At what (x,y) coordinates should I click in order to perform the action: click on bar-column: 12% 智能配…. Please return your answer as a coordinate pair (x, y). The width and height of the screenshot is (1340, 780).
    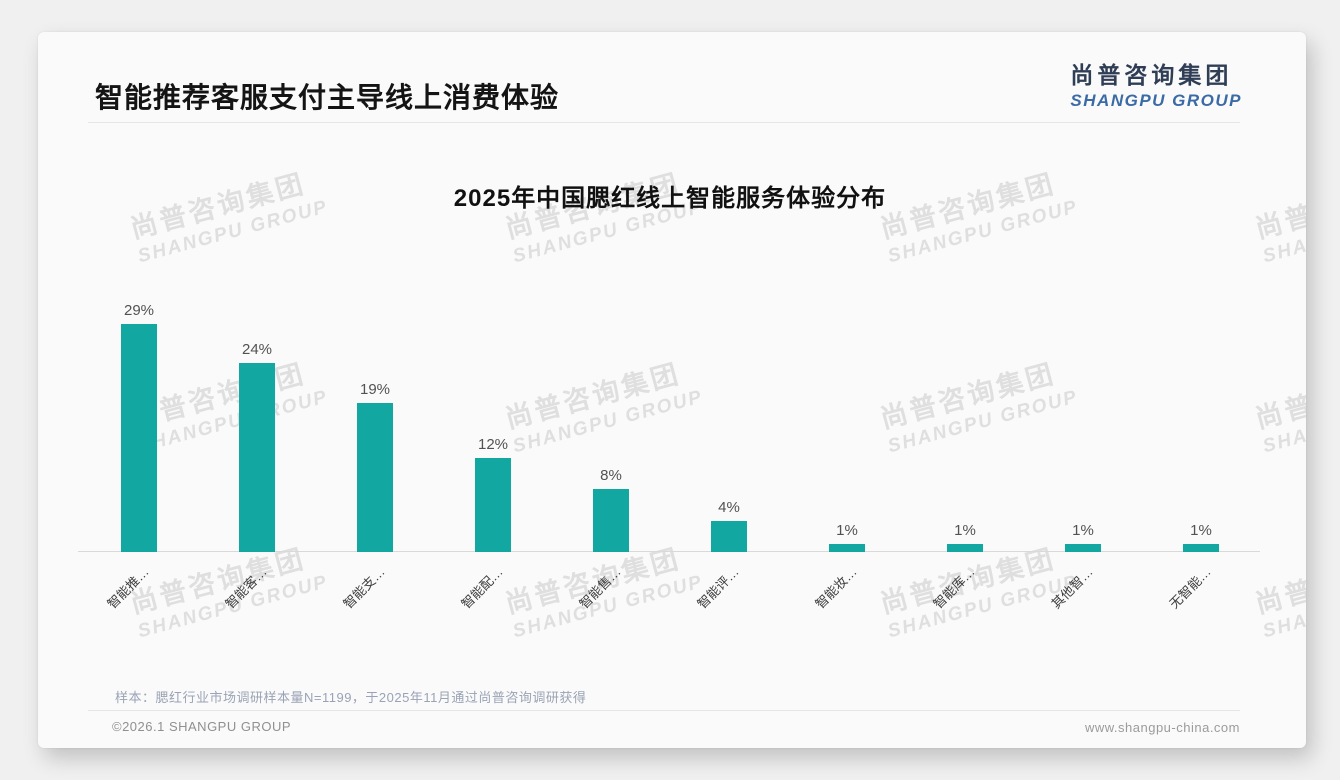
    Looking at the image, I should click on (493, 451).